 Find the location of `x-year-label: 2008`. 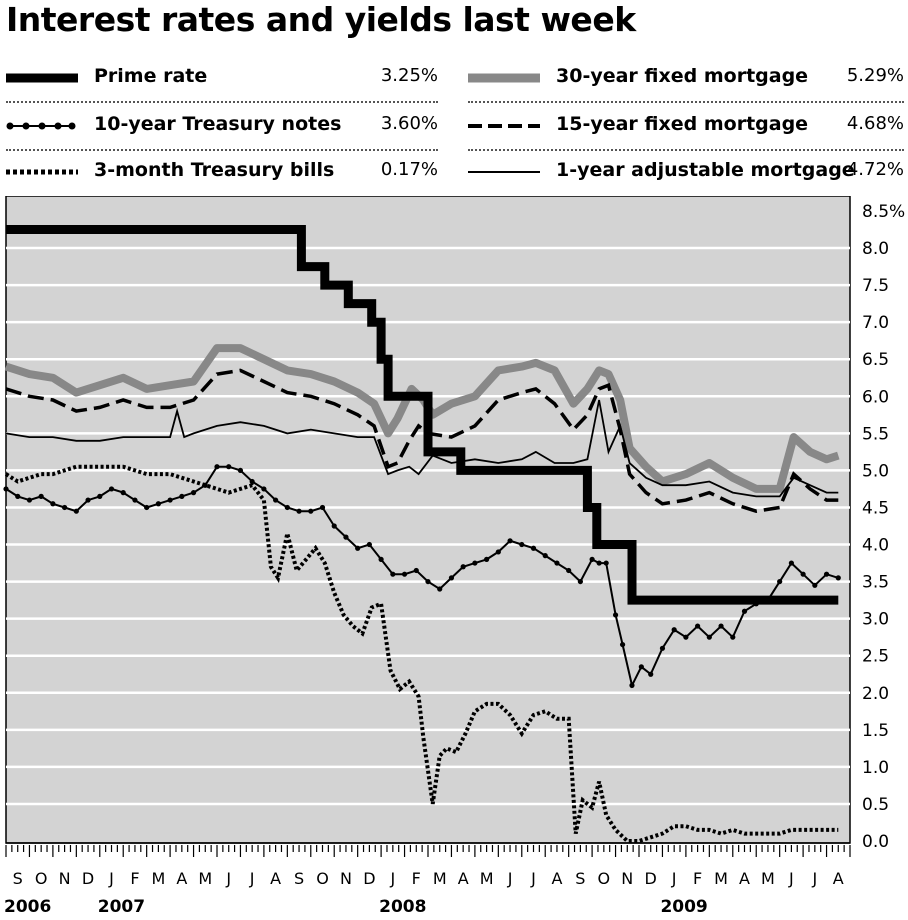

x-year-label: 2008 is located at coordinates (402, 907).